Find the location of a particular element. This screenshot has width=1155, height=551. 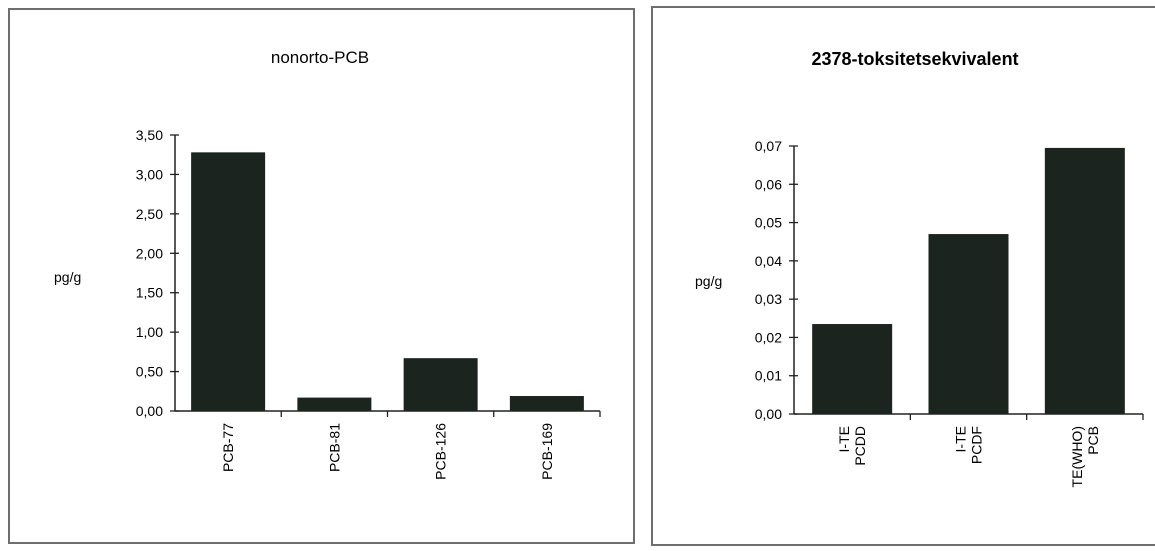

y-tick-label: 3,00 is located at coordinates (149, 174).